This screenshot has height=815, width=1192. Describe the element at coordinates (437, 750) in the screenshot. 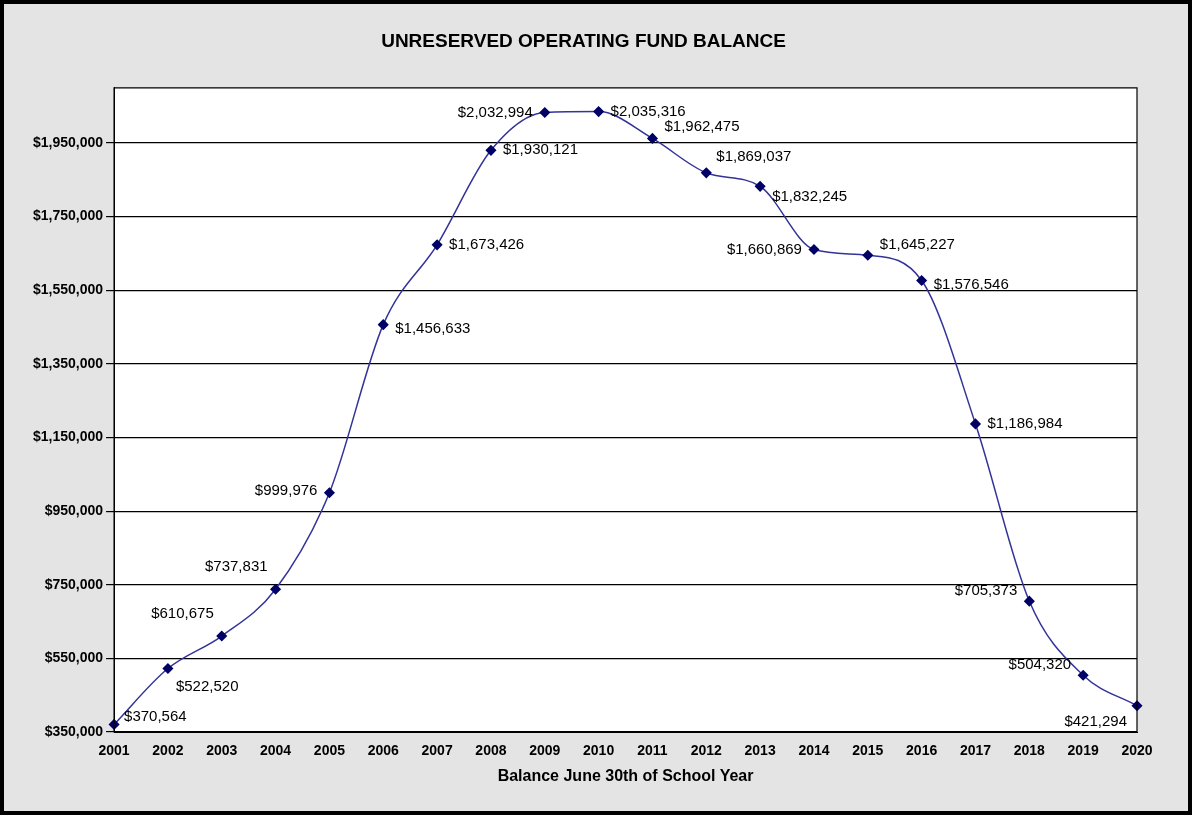

I see `x-tick-label: 2007` at that location.